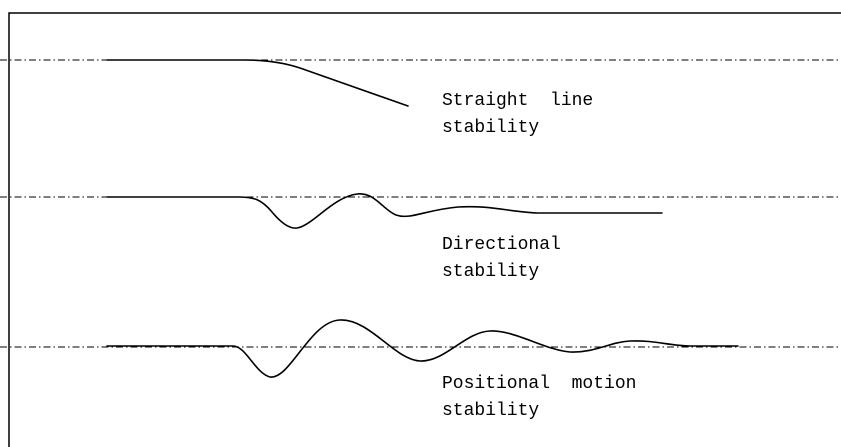 Image resolution: width=841 pixels, height=447 pixels. Describe the element at coordinates (501, 245) in the screenshot. I see `directional-label-line1: Directional` at that location.